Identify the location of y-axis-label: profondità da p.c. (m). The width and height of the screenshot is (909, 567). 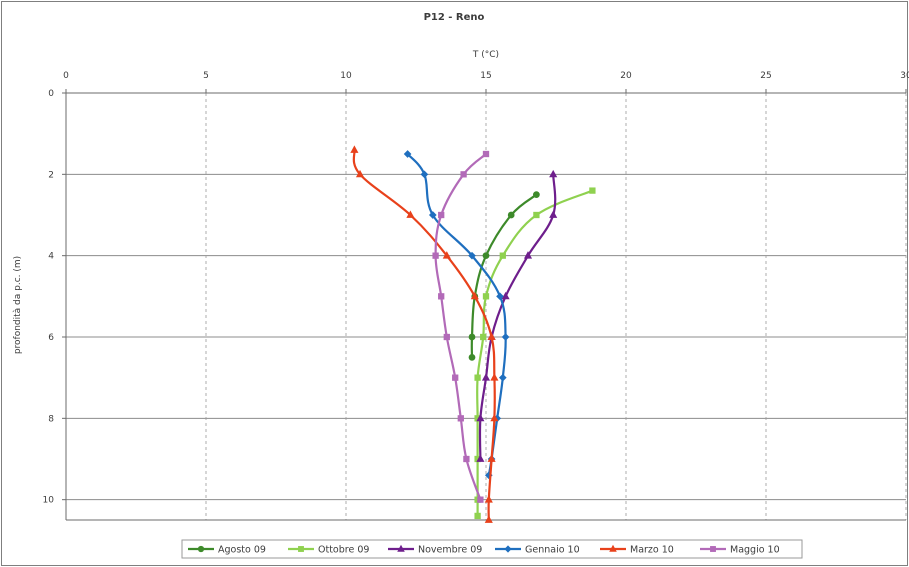
(18, 305).